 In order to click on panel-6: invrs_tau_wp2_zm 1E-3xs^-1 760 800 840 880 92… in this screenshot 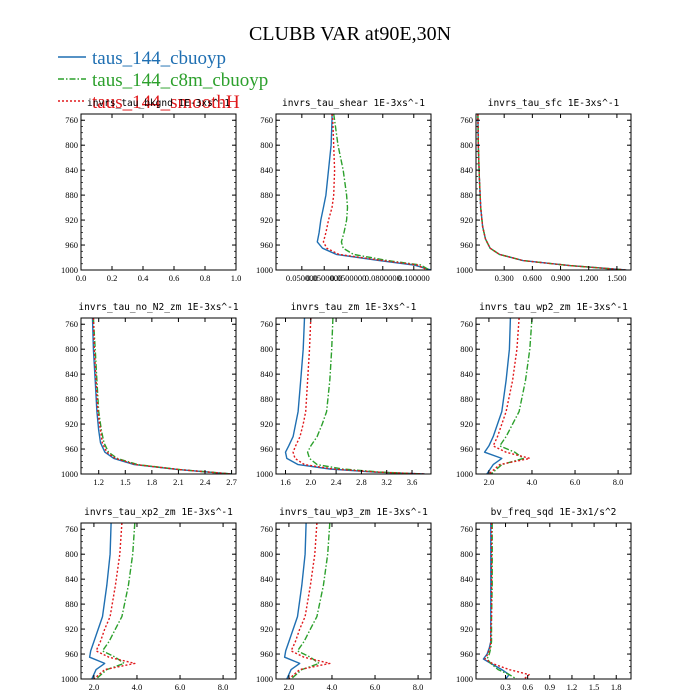, I will do `click(544, 394)`.